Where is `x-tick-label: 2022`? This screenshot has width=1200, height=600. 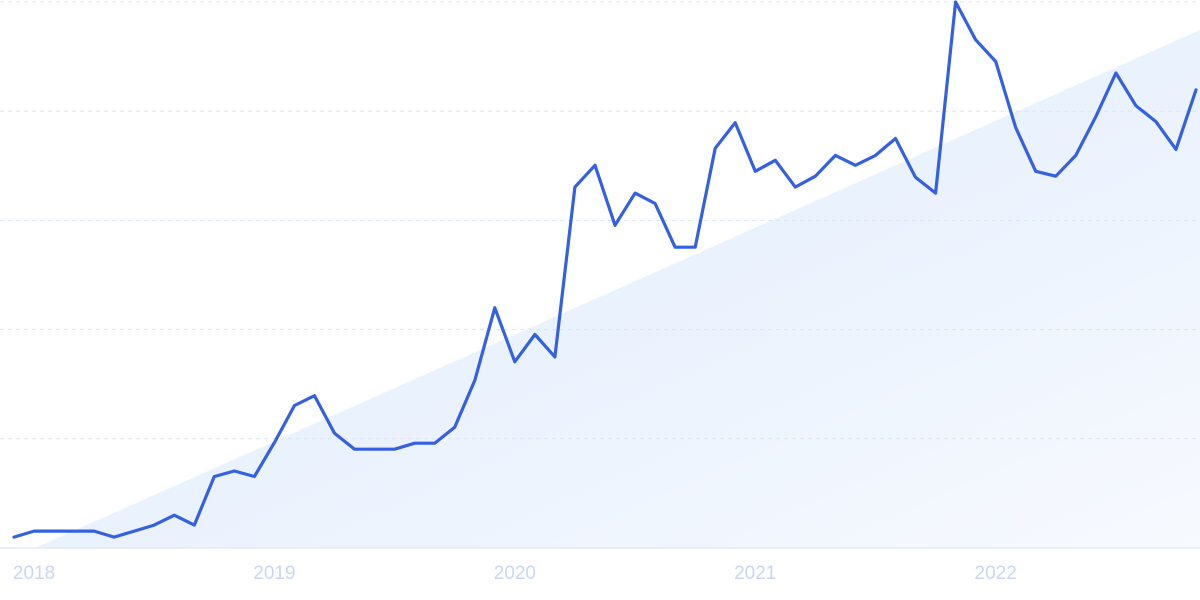
x-tick-label: 2022 is located at coordinates (996, 573).